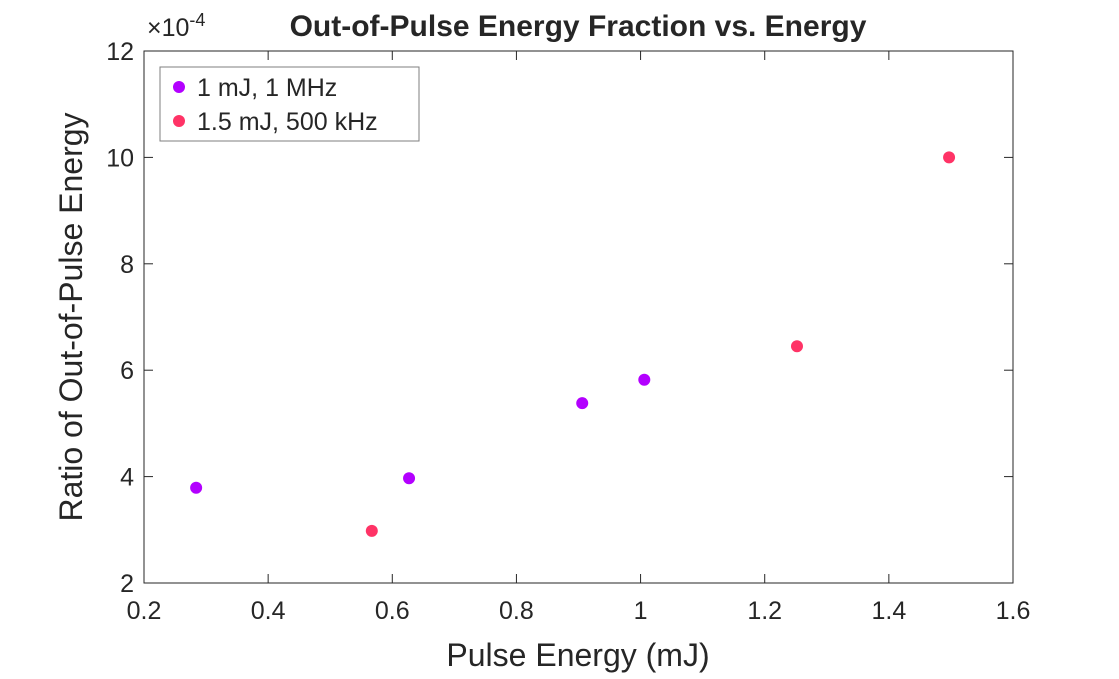 This screenshot has width=1119, height=679. I want to click on y-tick-label: 12, so click(120, 52).